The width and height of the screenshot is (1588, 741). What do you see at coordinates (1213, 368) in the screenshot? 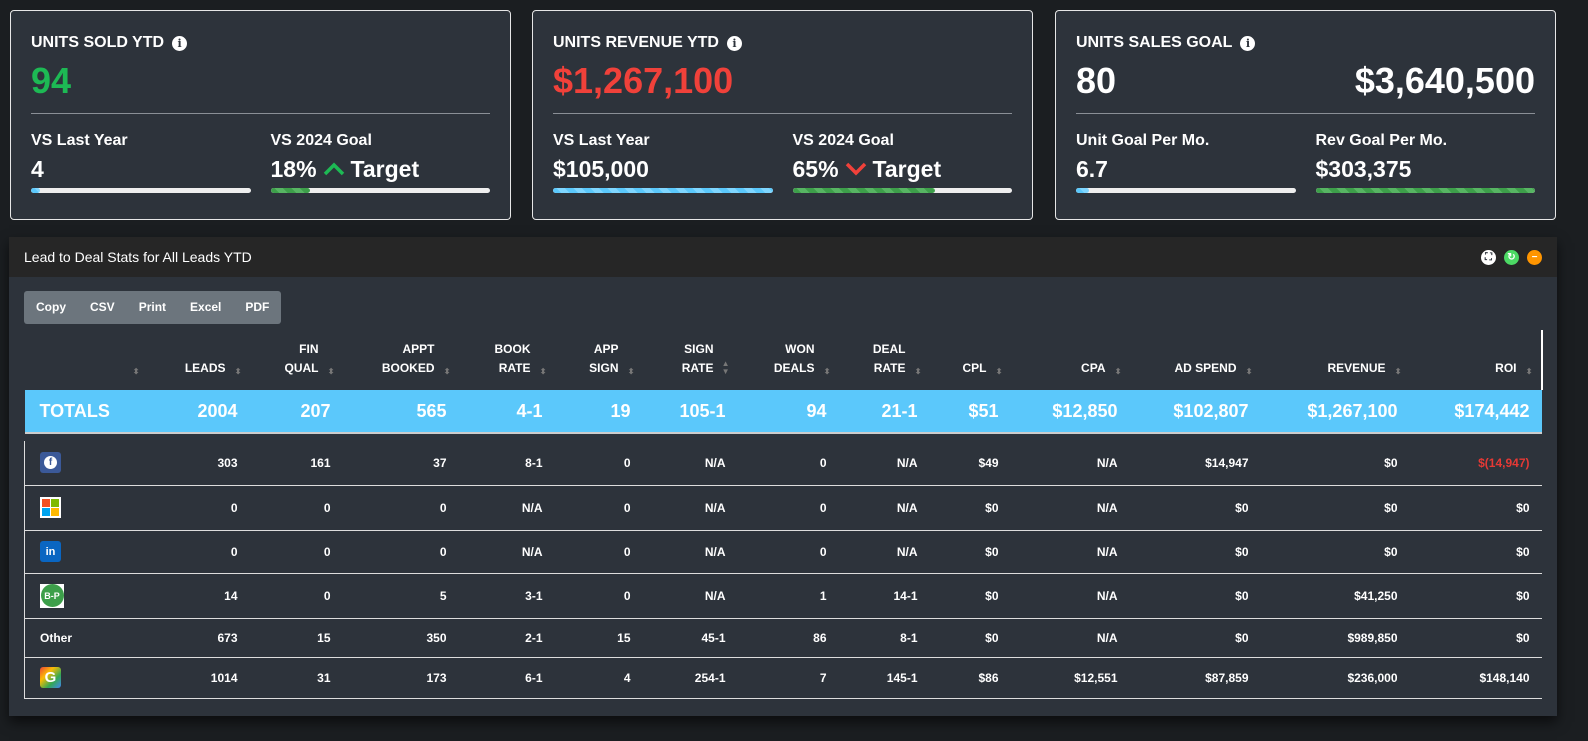
I see `column-header: AD SPEND ⬍` at bounding box center [1213, 368].